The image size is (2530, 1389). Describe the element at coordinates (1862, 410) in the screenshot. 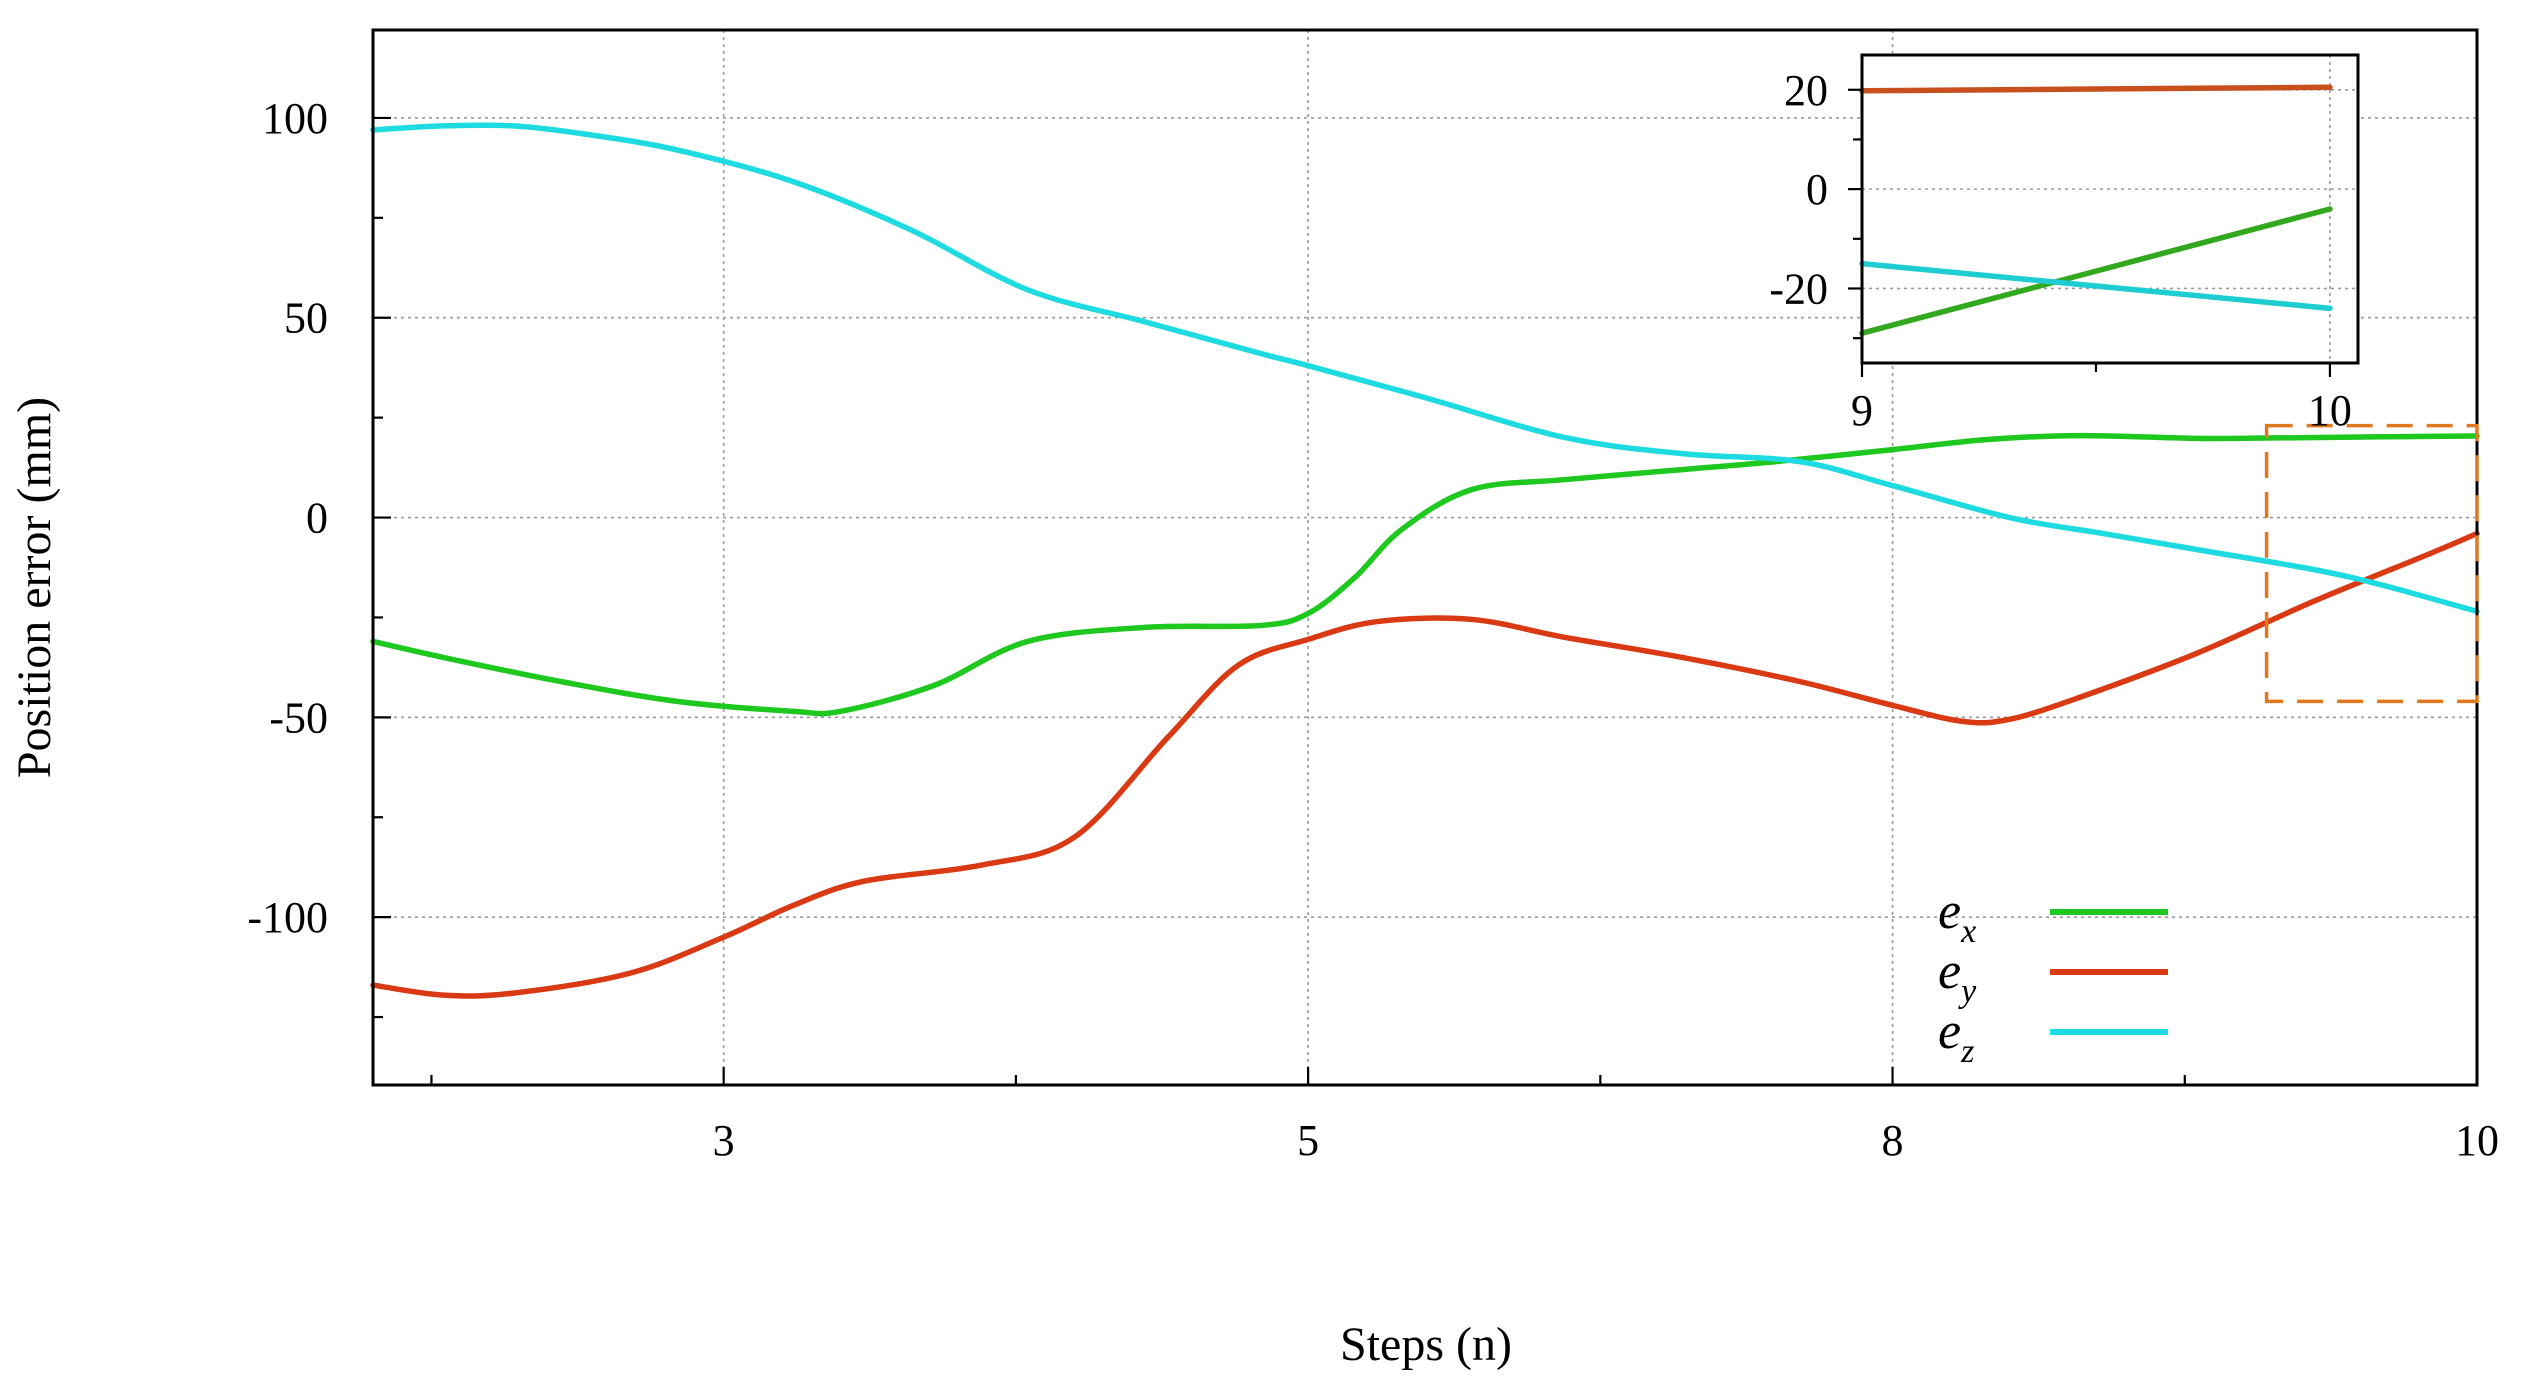

I see `inset-x-tick-label: 9` at that location.